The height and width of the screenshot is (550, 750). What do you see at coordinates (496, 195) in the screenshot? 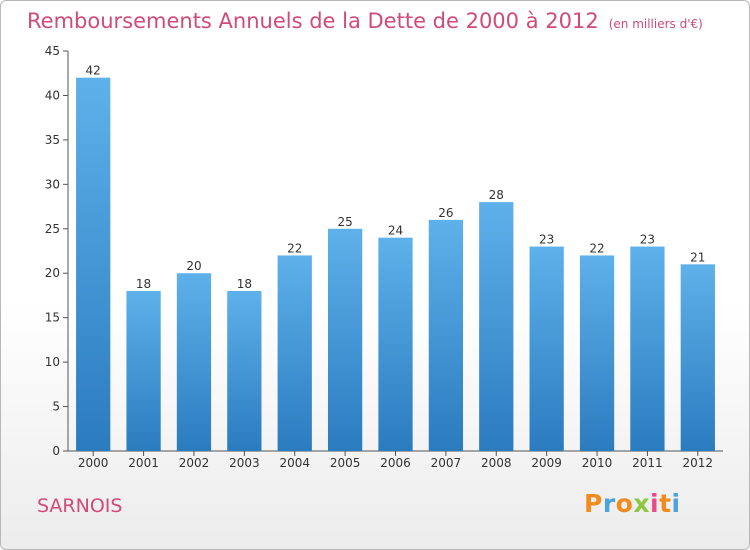
I see `bar-value-label: 28` at bounding box center [496, 195].